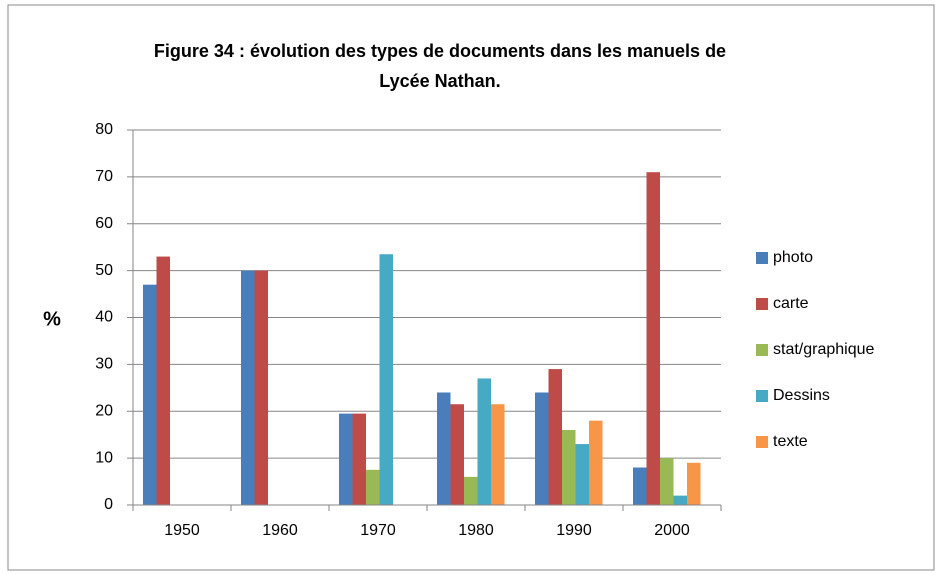  Describe the element at coordinates (104, 129) in the screenshot. I see `y-tick-label: 80` at that location.